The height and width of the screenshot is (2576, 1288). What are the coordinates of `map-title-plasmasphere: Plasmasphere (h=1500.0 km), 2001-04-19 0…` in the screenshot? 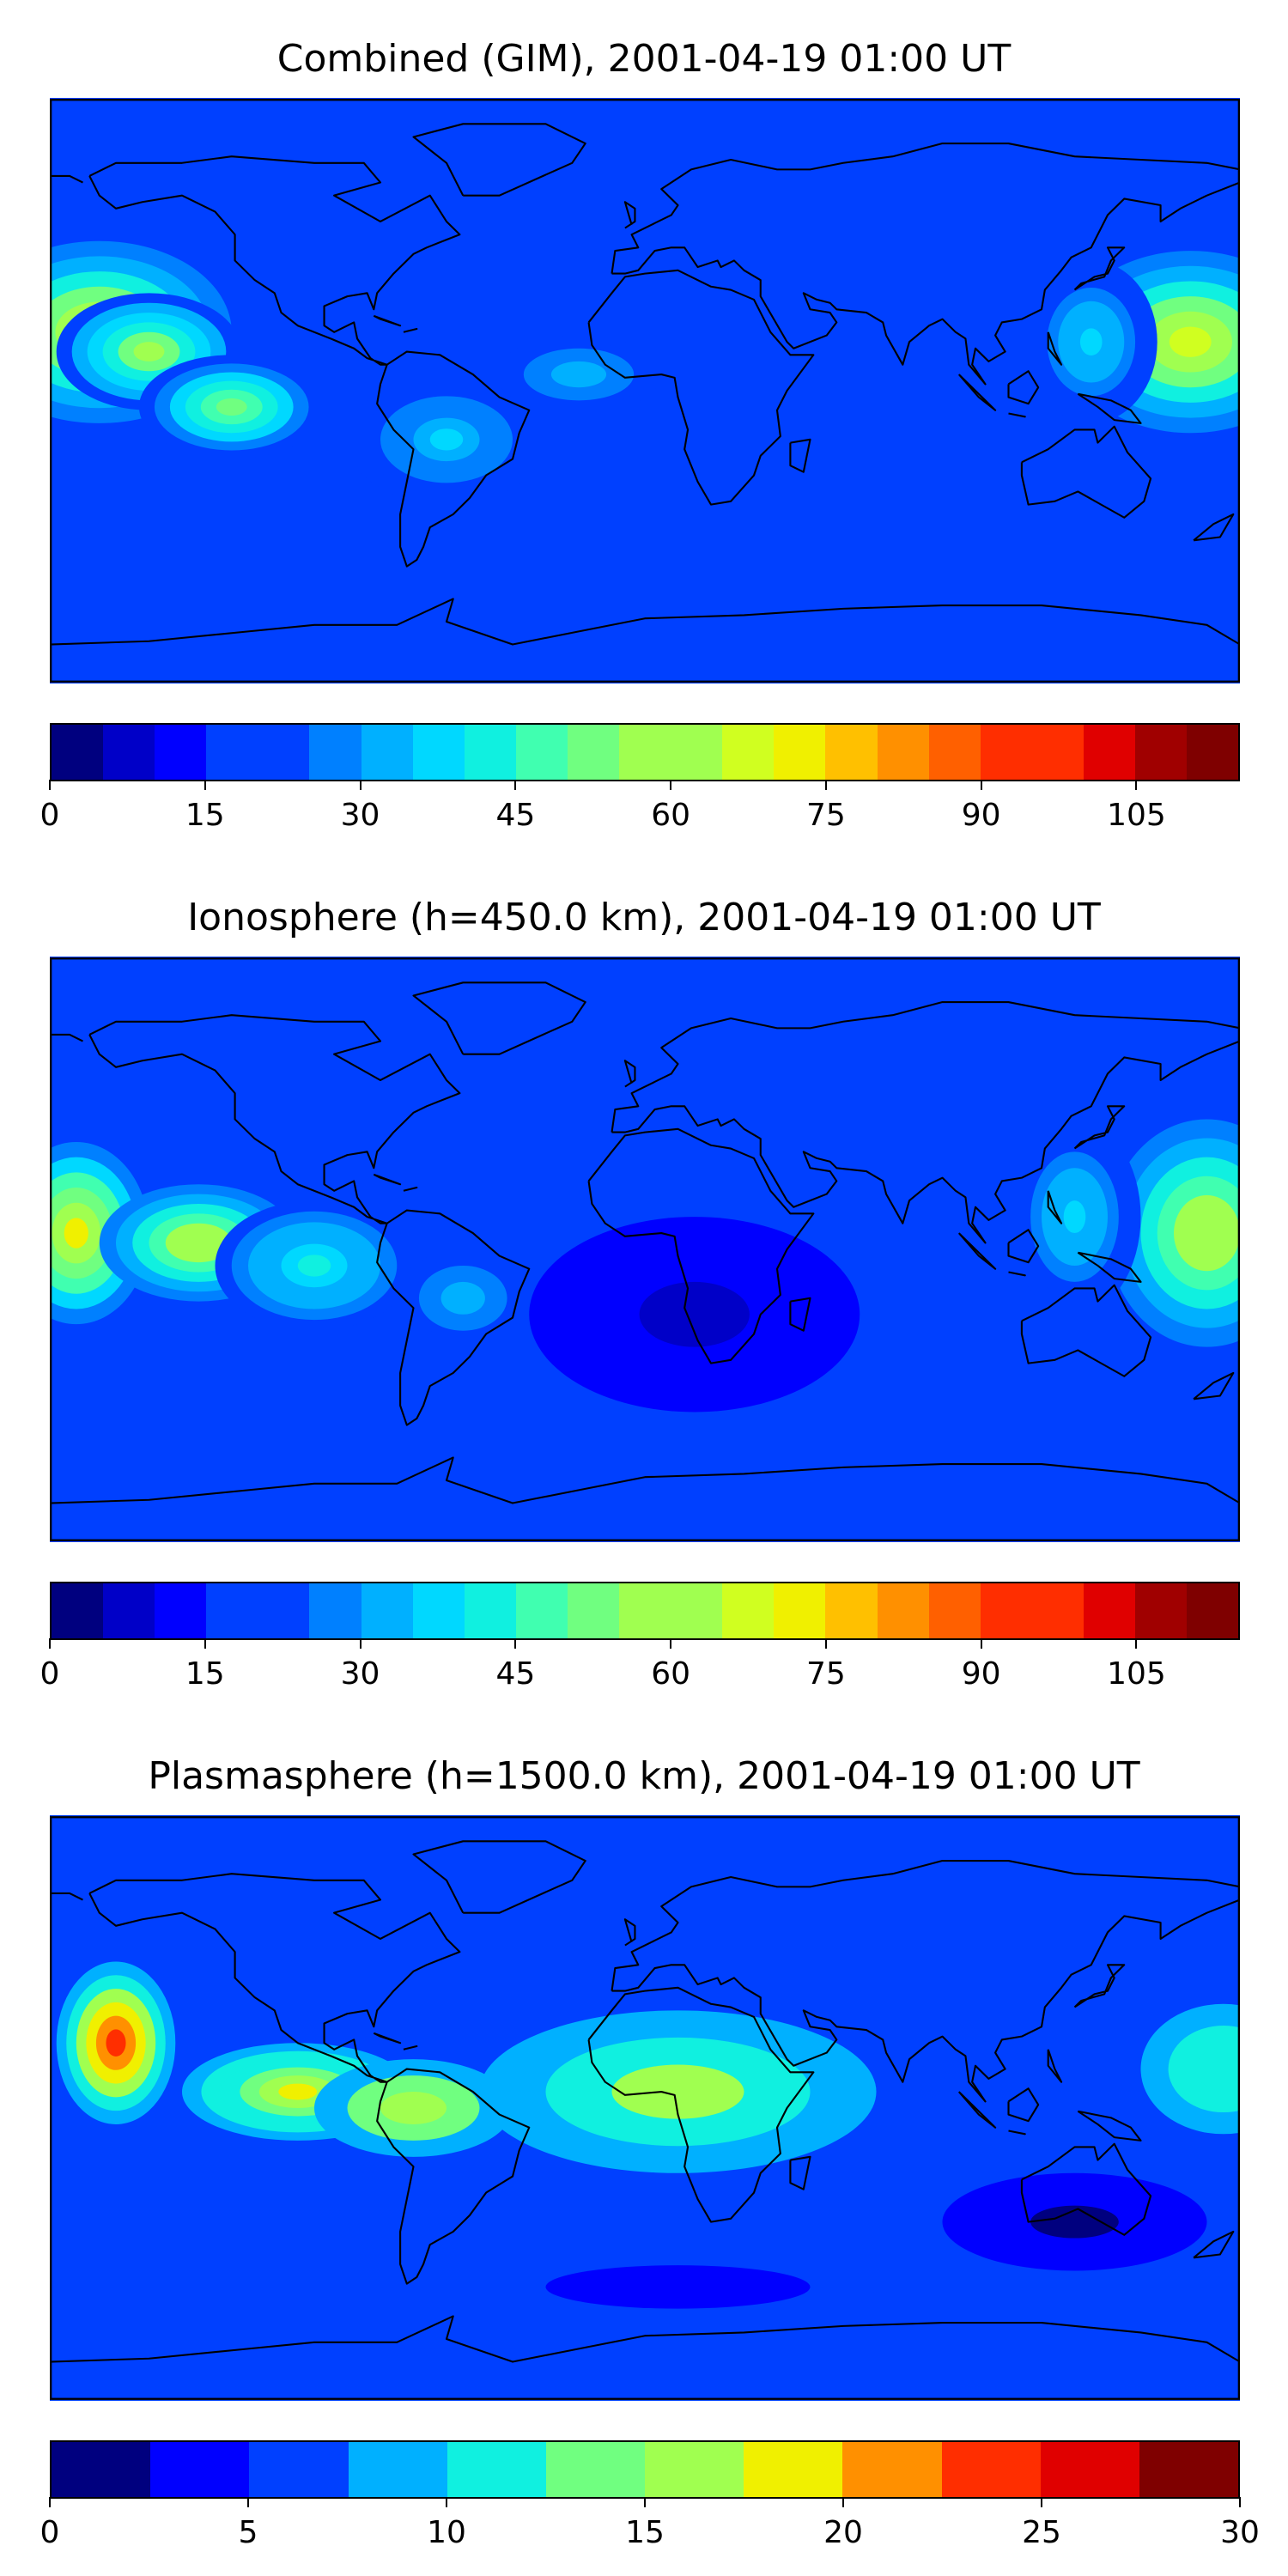 It's located at (644, 1776).